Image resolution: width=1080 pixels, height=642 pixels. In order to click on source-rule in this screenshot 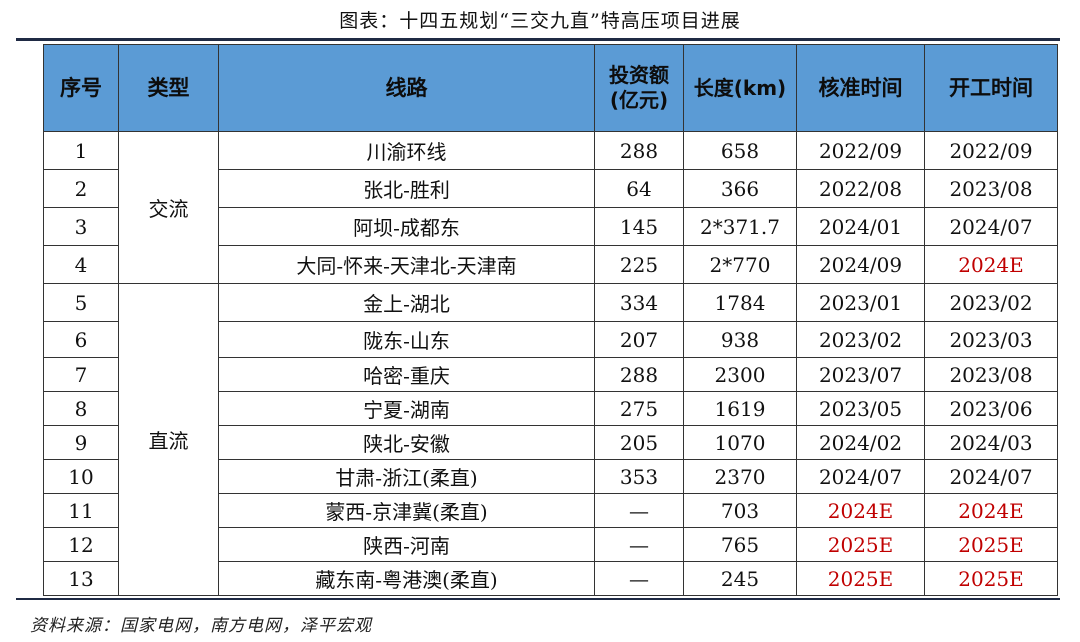, I will do `click(538, 599)`.